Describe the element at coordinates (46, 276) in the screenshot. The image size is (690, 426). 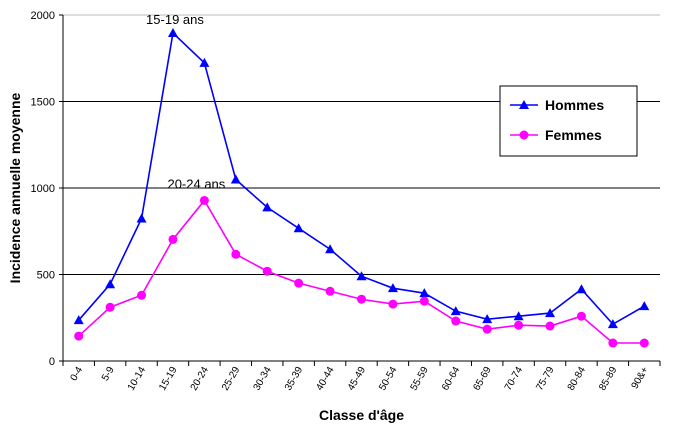
I see `y-tick-label: 500` at that location.